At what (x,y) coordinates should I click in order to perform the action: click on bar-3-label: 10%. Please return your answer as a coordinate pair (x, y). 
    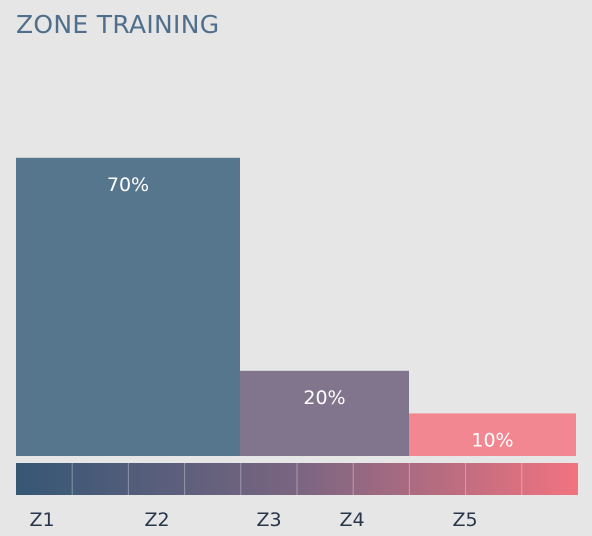
    Looking at the image, I should click on (492, 440).